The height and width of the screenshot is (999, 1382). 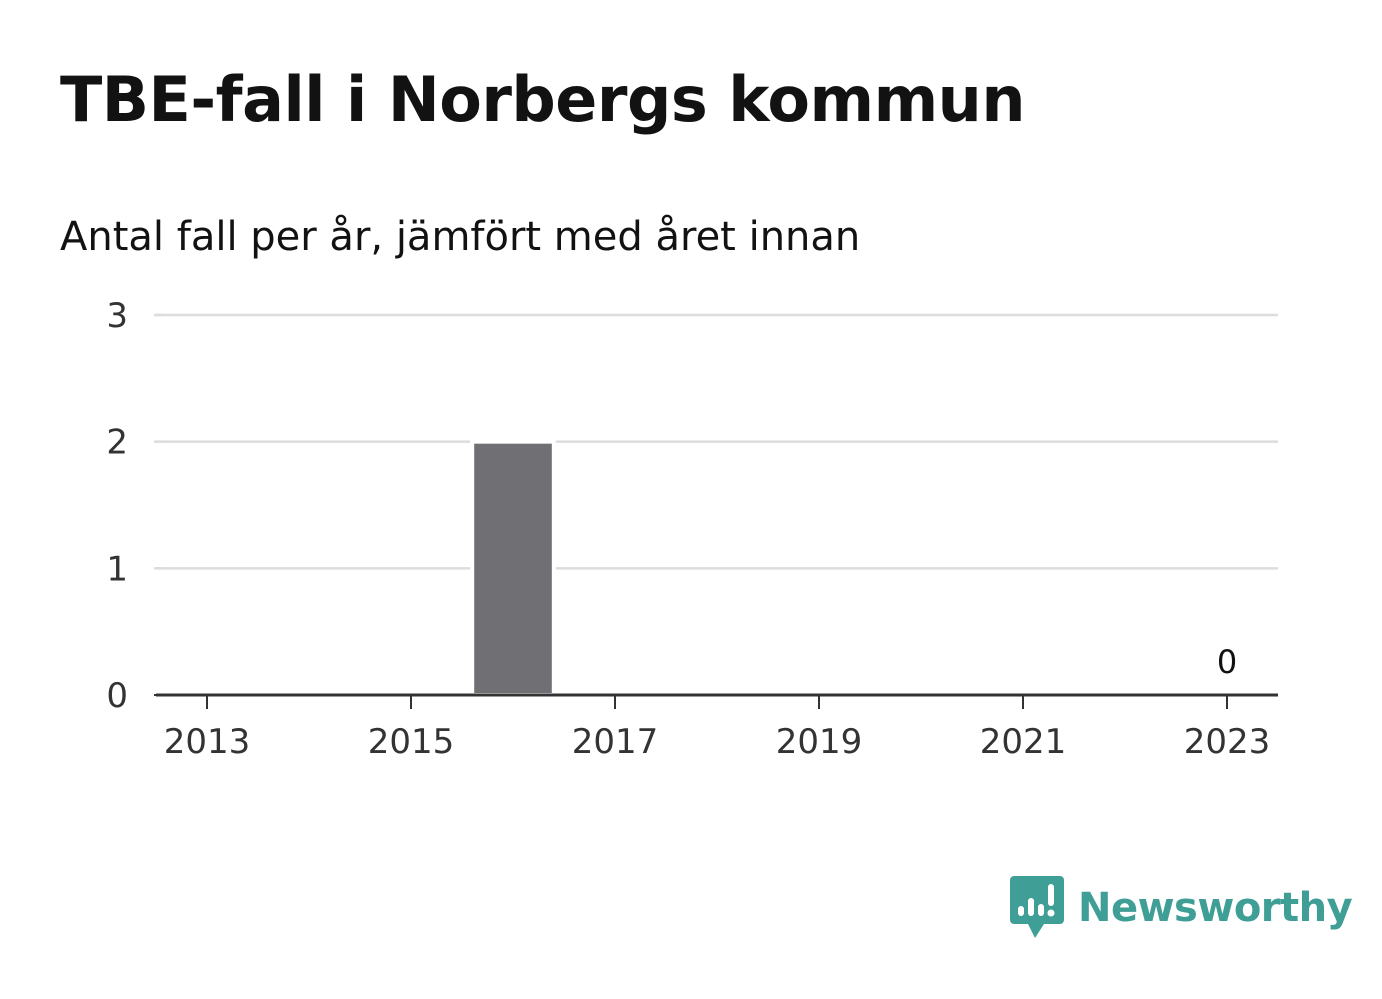 I want to click on y-tick-label: 0, so click(x=117, y=696).